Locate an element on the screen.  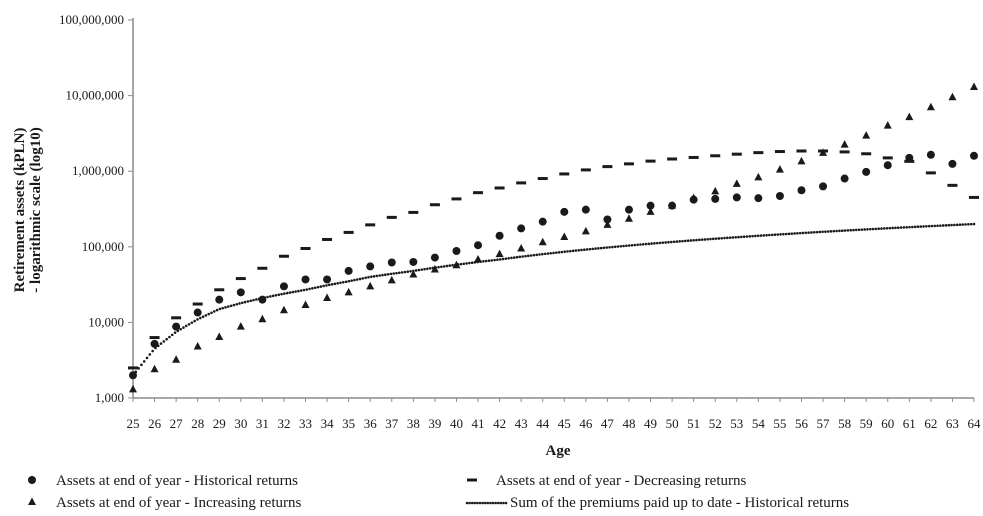
x-tick-label: 34 is located at coordinates (328, 423).